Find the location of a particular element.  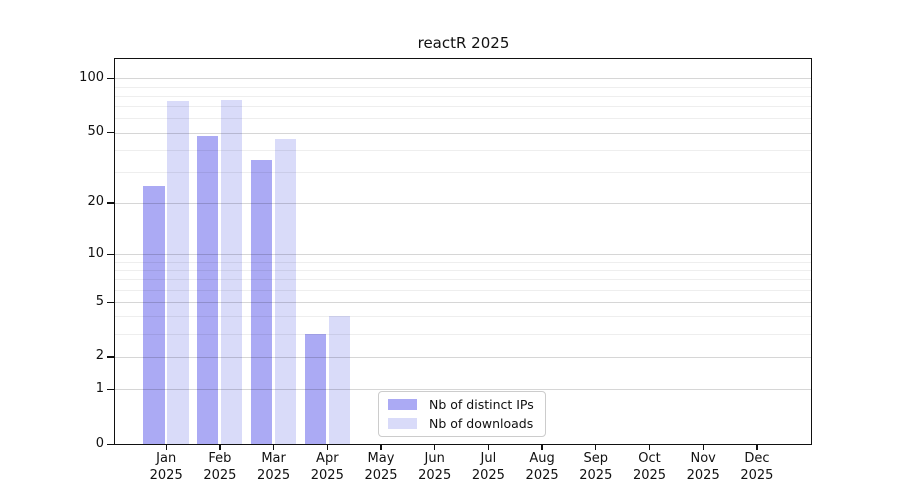

legend-label-distinct-ips: Nb of distinct IPs is located at coordinates (481, 404).